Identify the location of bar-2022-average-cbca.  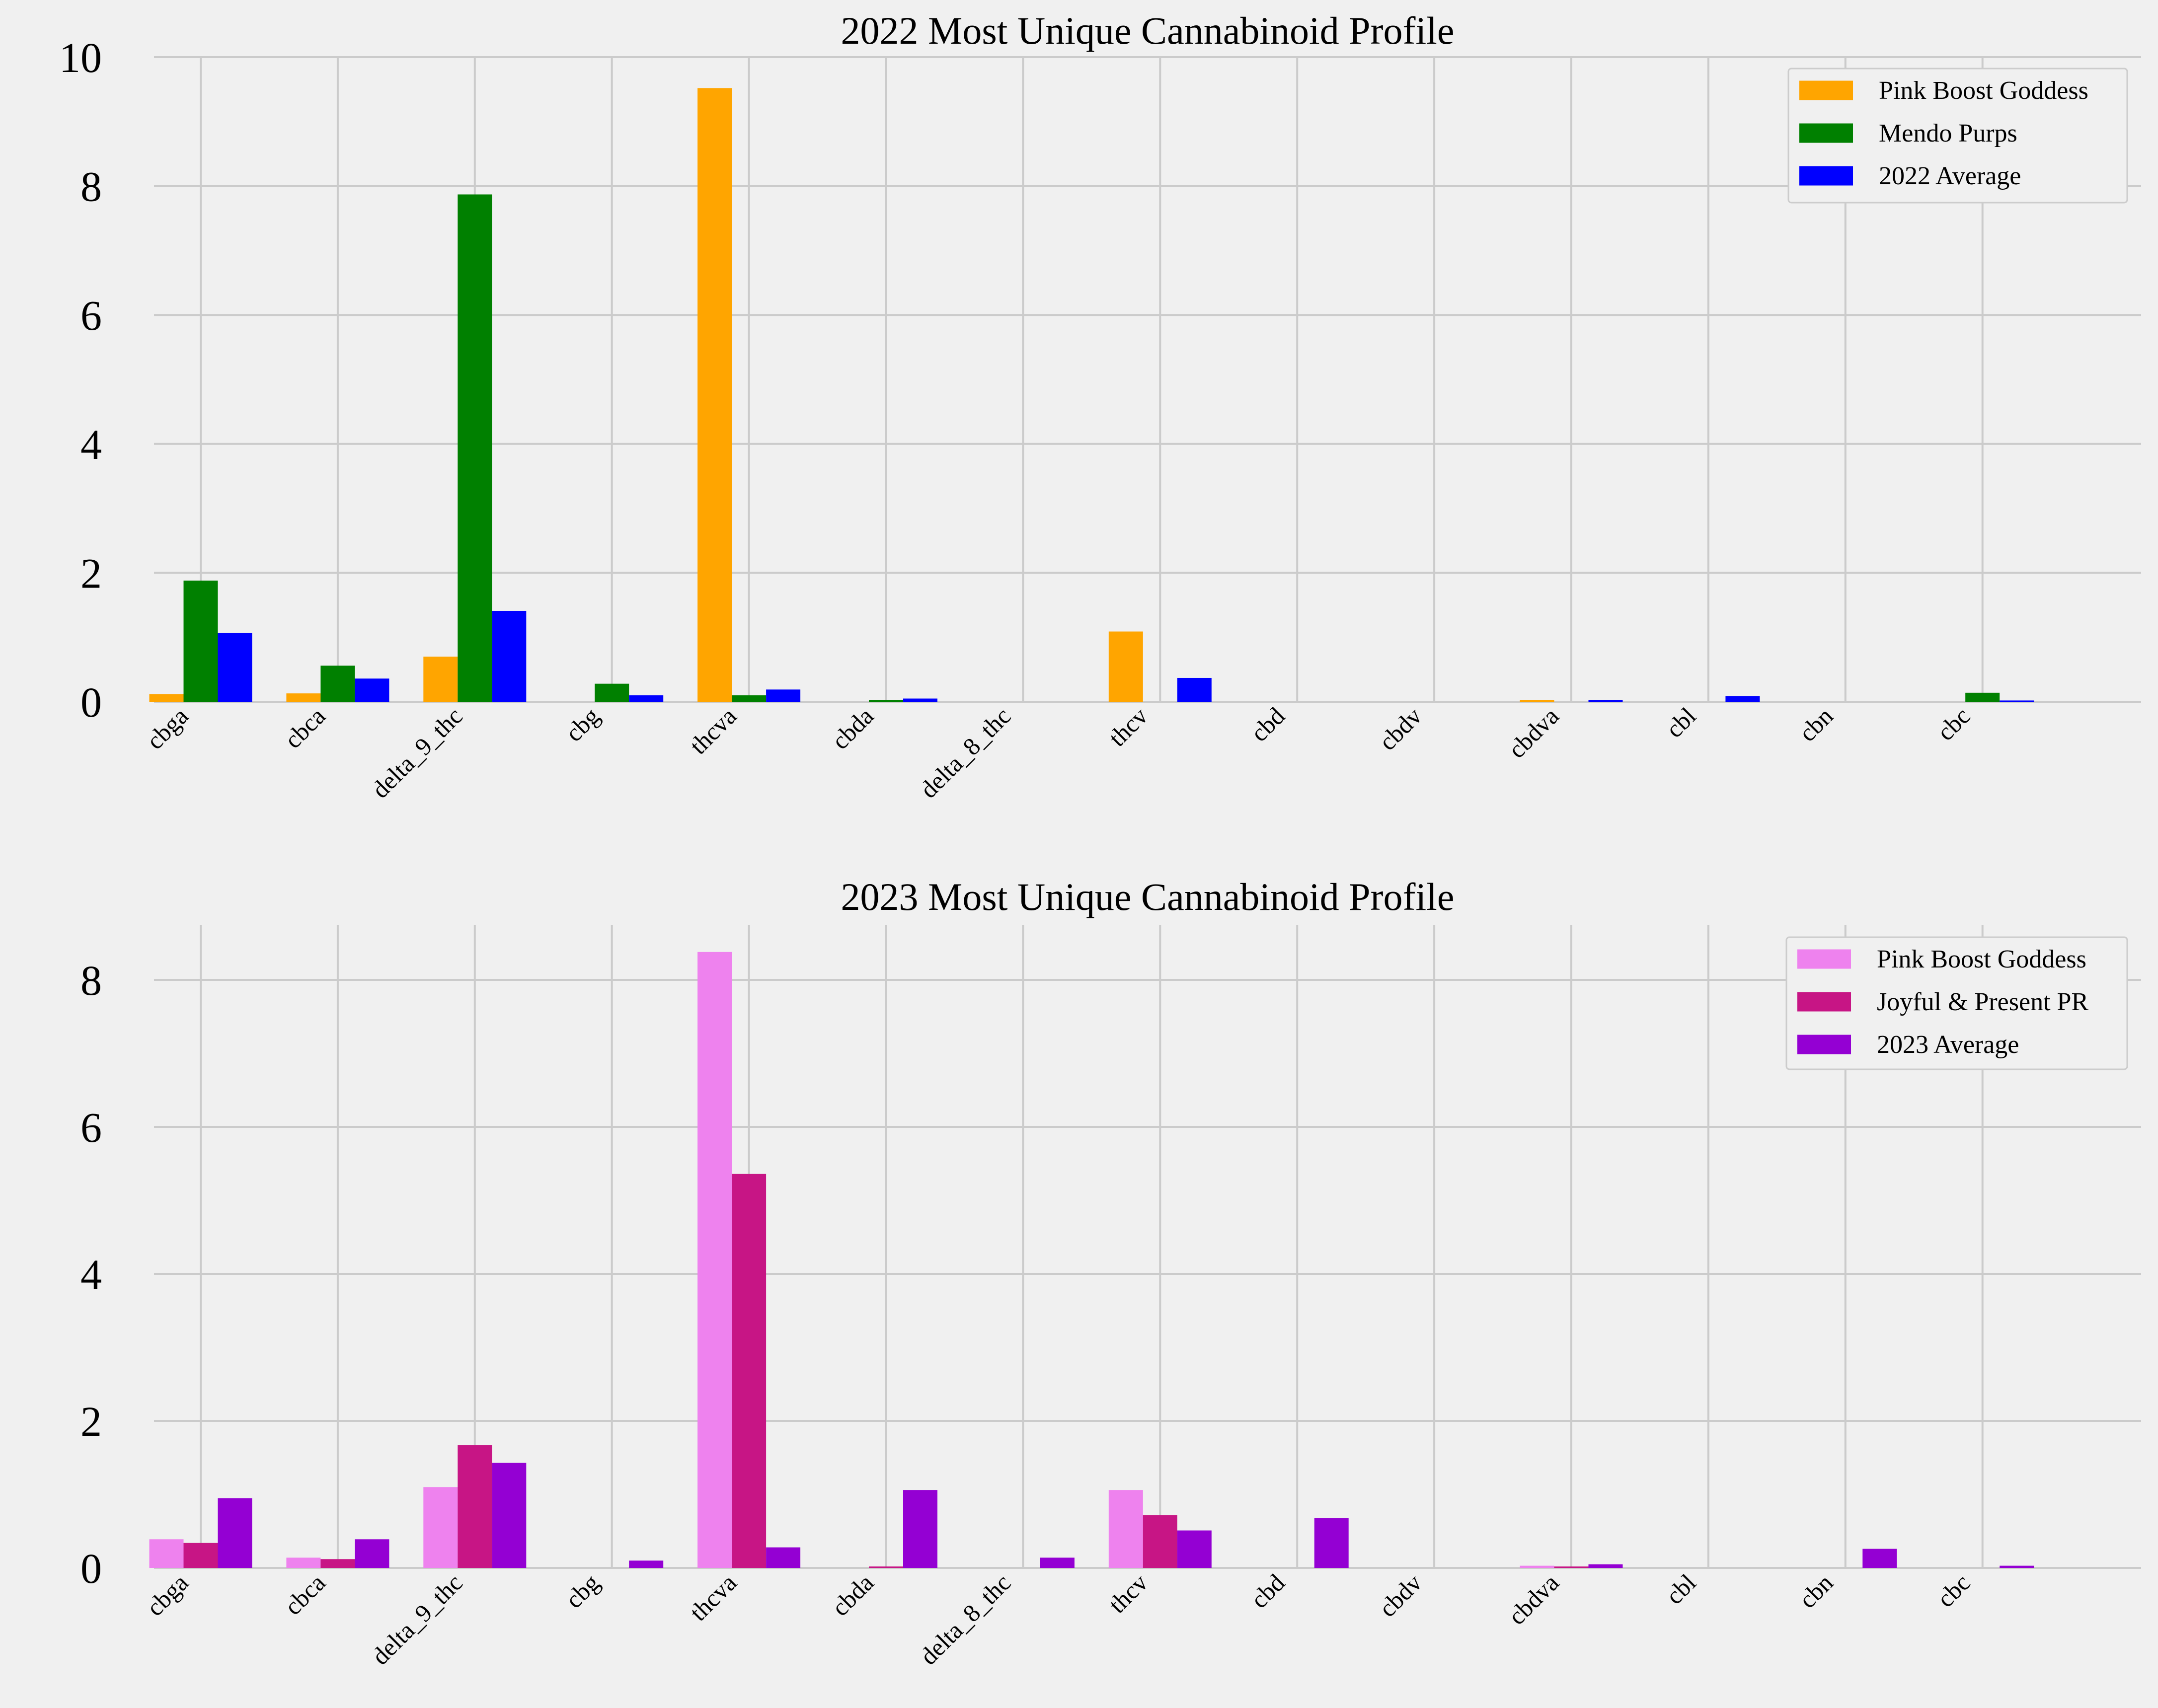
(372, 690).